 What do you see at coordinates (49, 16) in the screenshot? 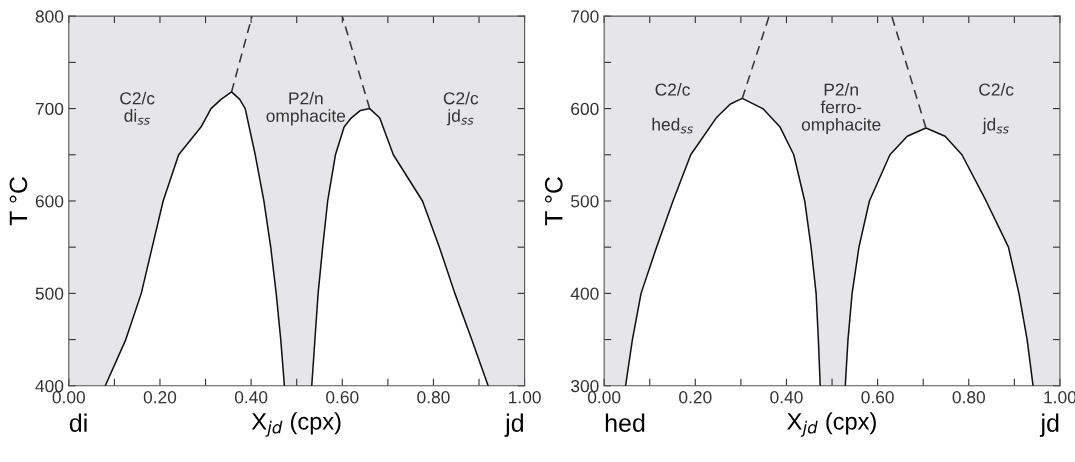
I see `y-tick-label: 800` at bounding box center [49, 16].